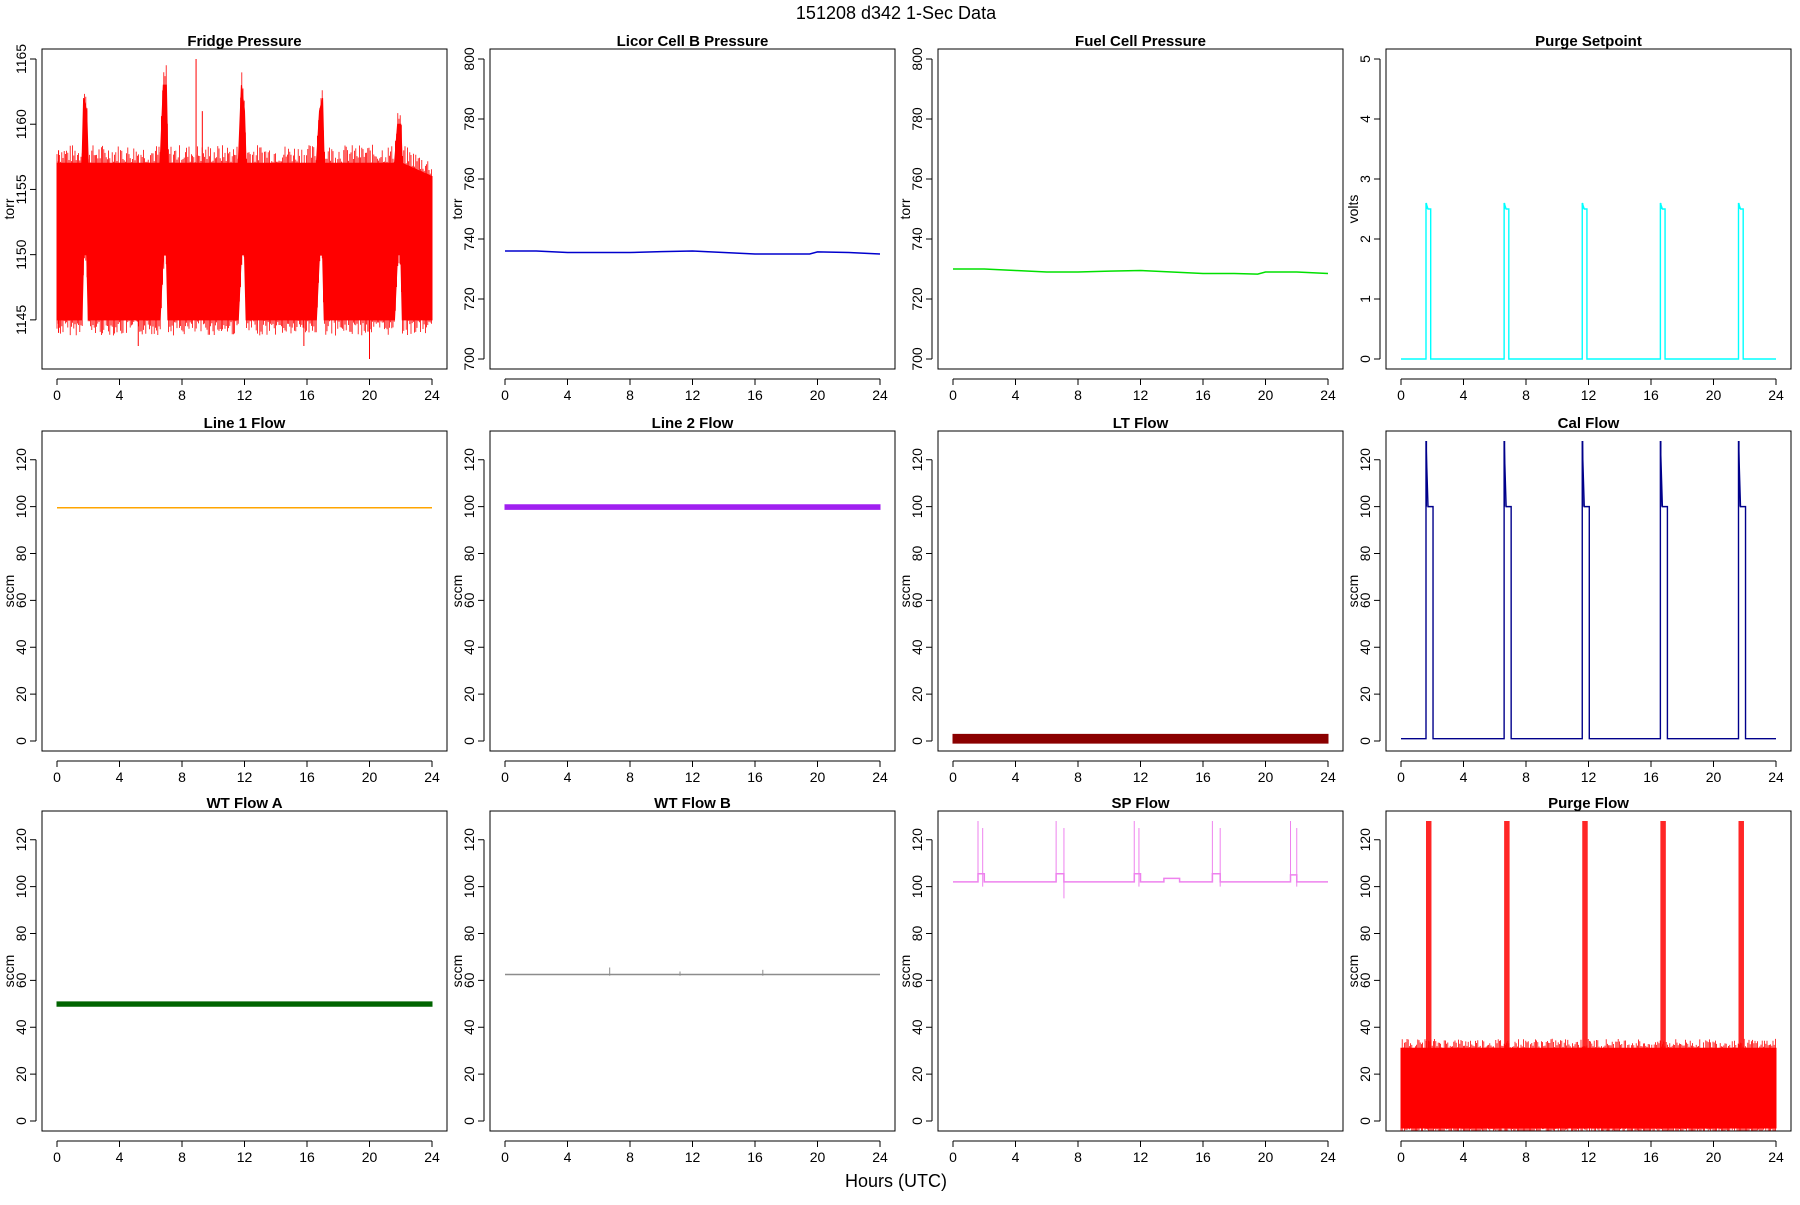  I want to click on y-tick-label: 720, so click(469, 299).